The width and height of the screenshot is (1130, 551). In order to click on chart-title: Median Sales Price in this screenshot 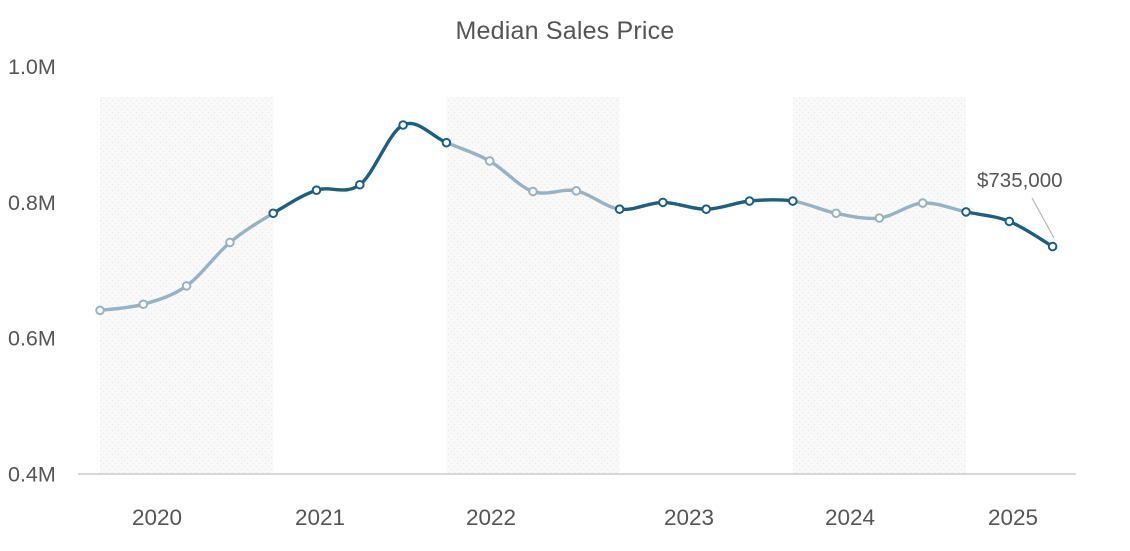, I will do `click(565, 31)`.